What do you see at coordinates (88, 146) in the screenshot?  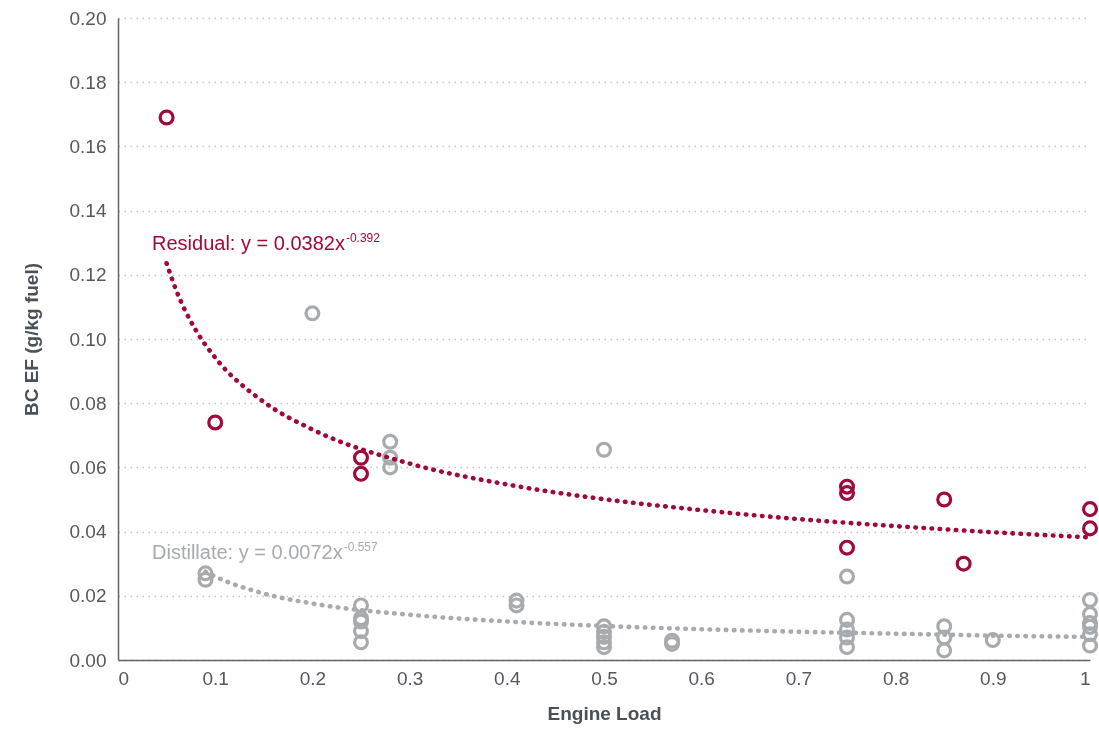 I see `y-tick-label: 0.16` at bounding box center [88, 146].